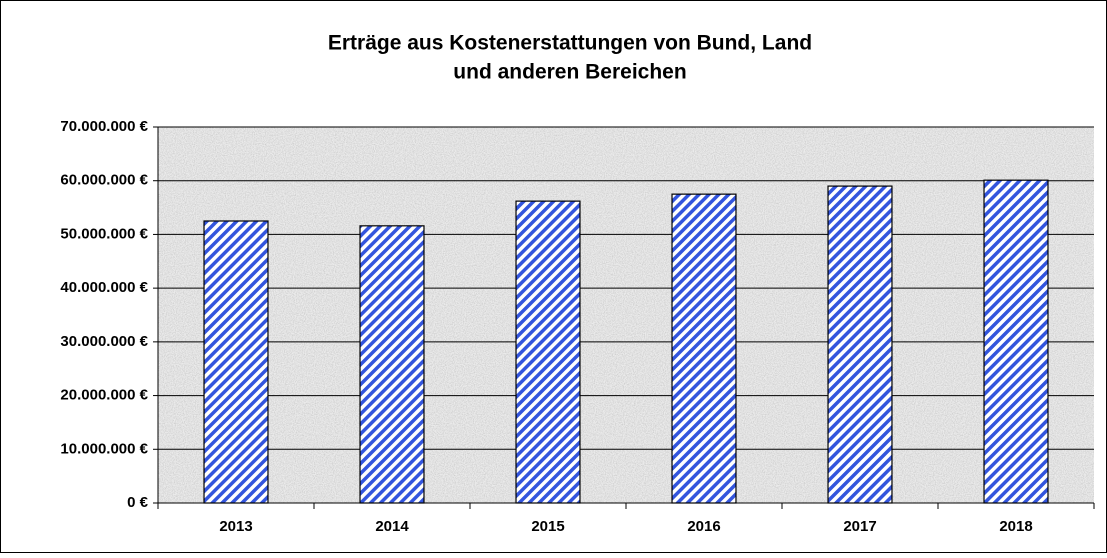 This screenshot has height=558, width=1107. Describe the element at coordinates (569, 72) in the screenshot. I see `chart-title: und anderen Bereichen` at that location.